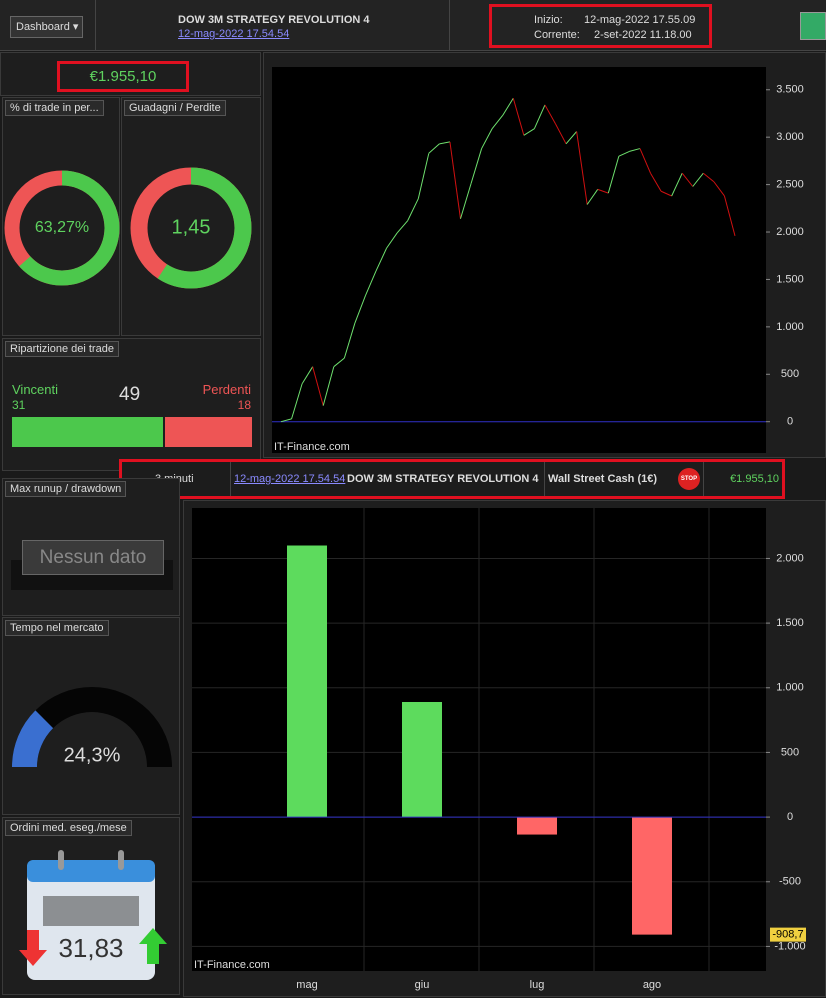 This screenshot has width=826, height=998. What do you see at coordinates (790, 137) in the screenshot?
I see `y-tick-label: 3.000` at bounding box center [790, 137].